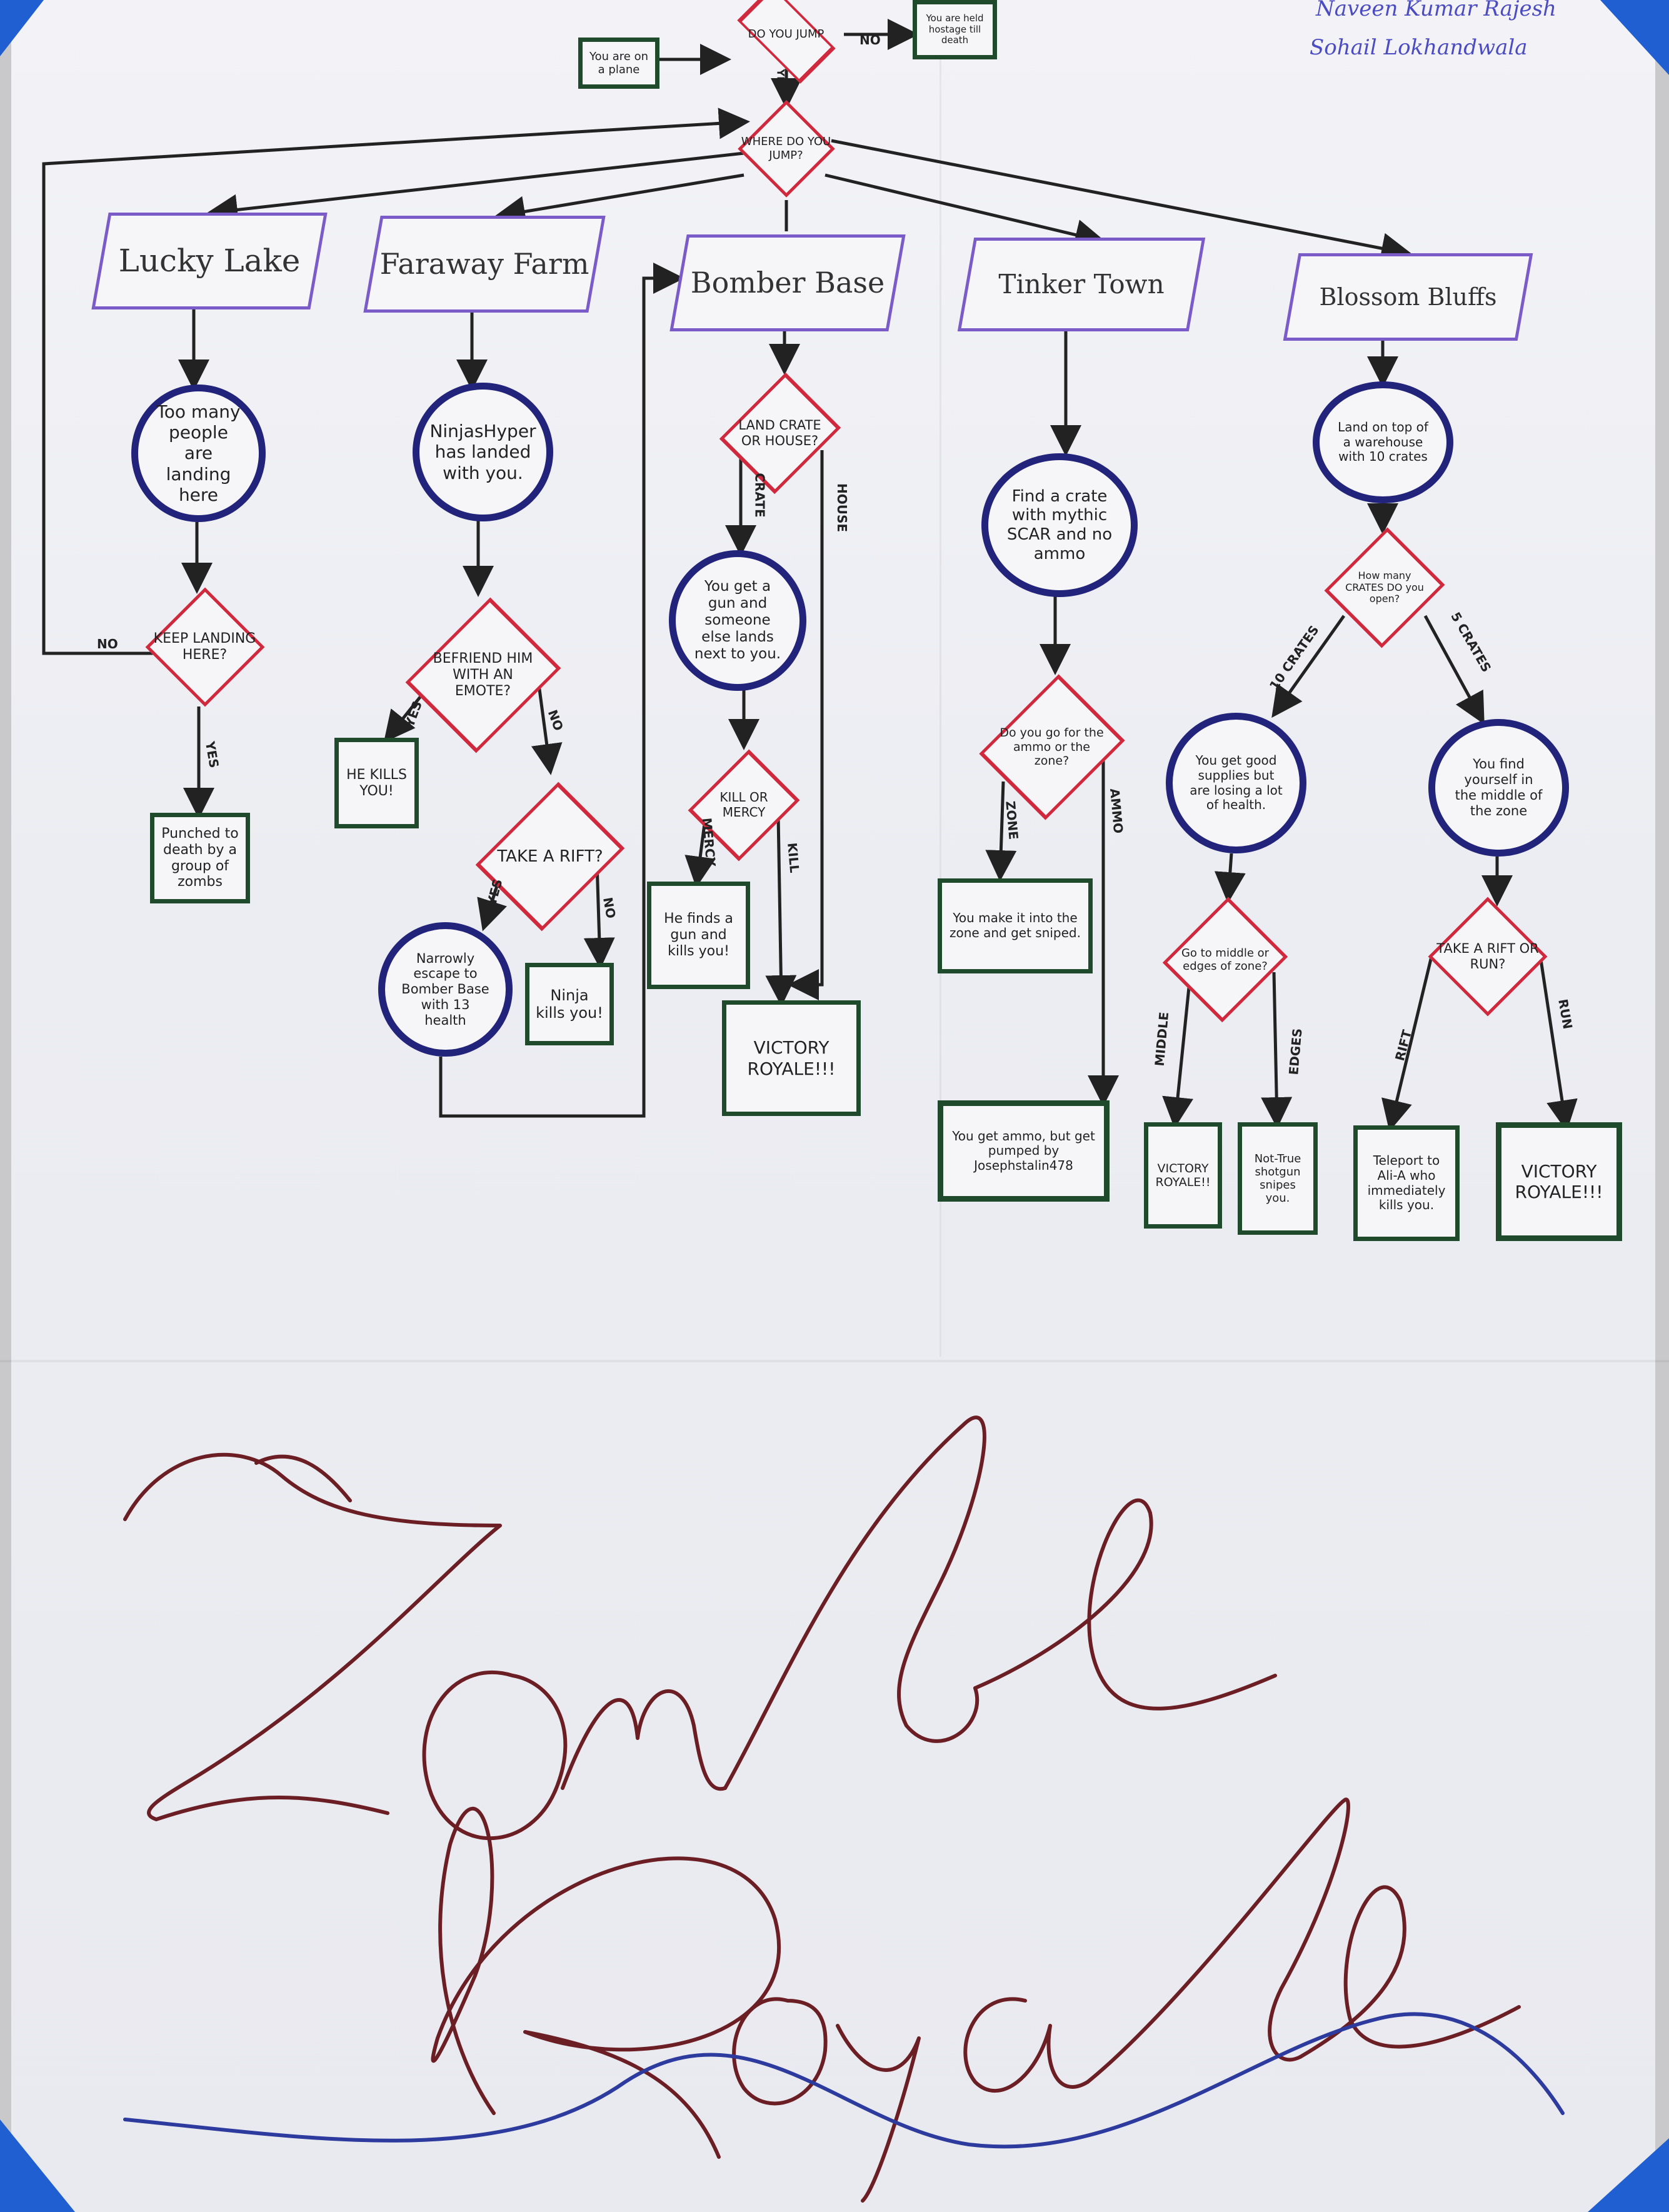  I want to click on label-no-jump: NO, so click(870, 41).